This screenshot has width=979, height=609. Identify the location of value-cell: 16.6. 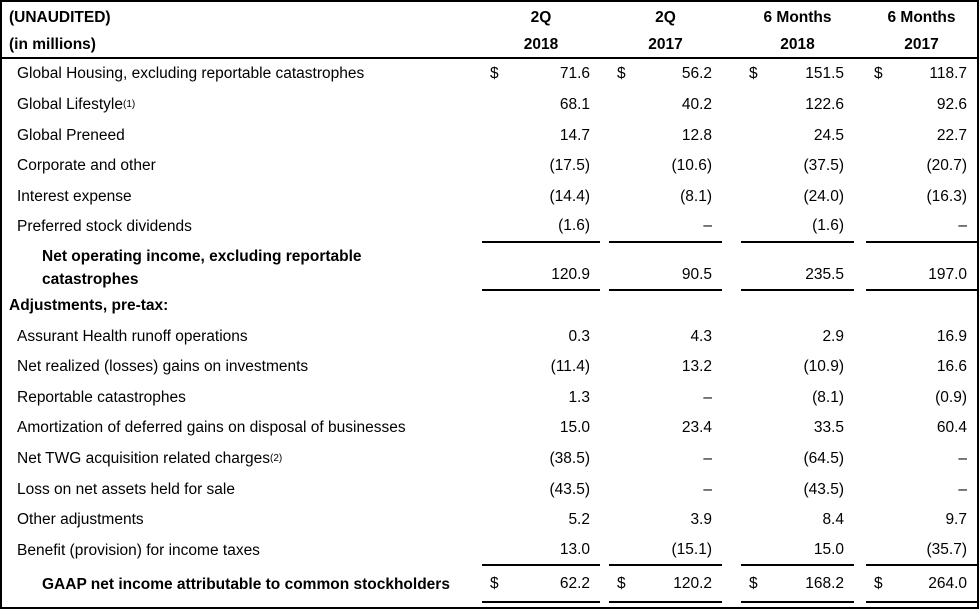
(921, 367).